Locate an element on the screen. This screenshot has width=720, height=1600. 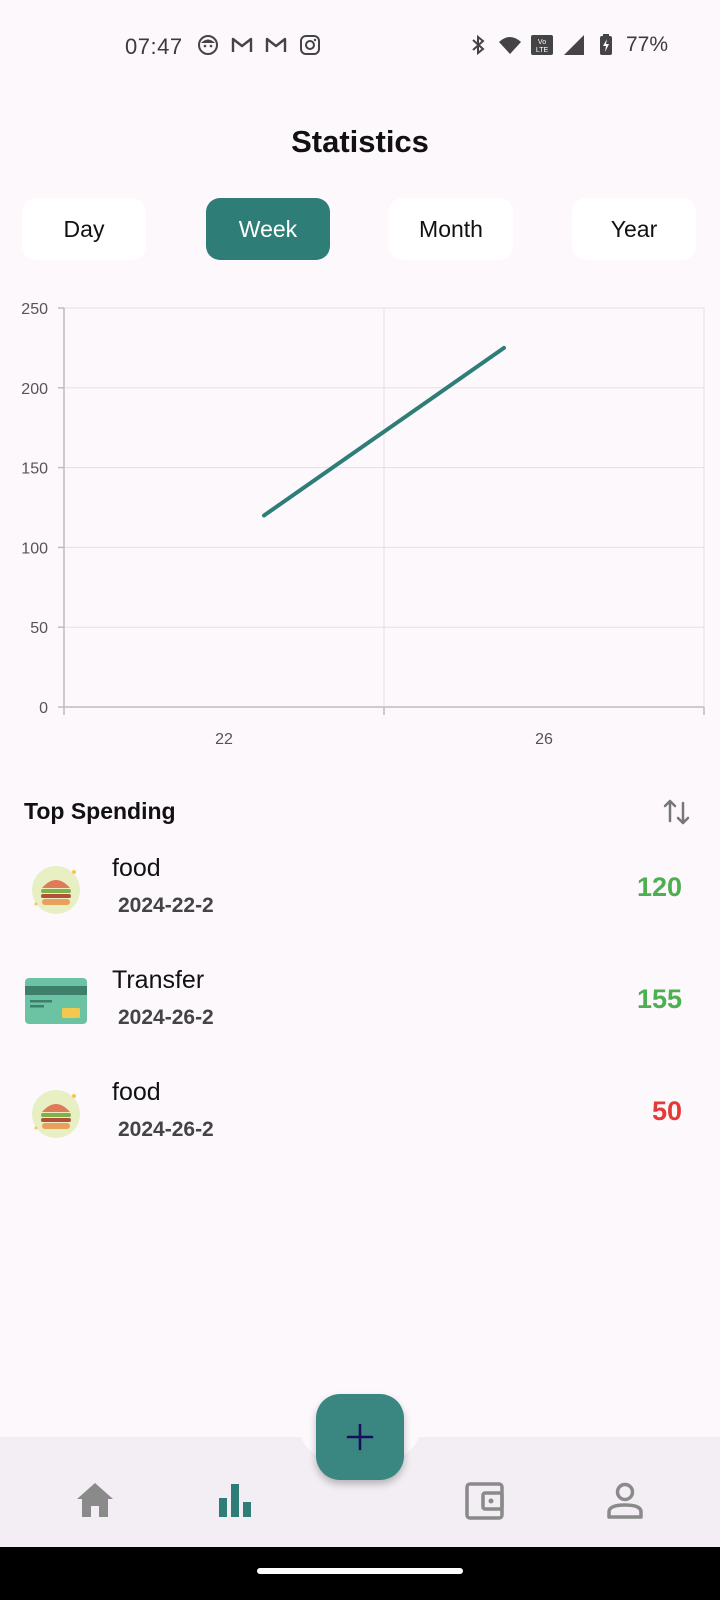
status-bar: 07:47 Vo LTE 77% is located at coordinates (360, 46).